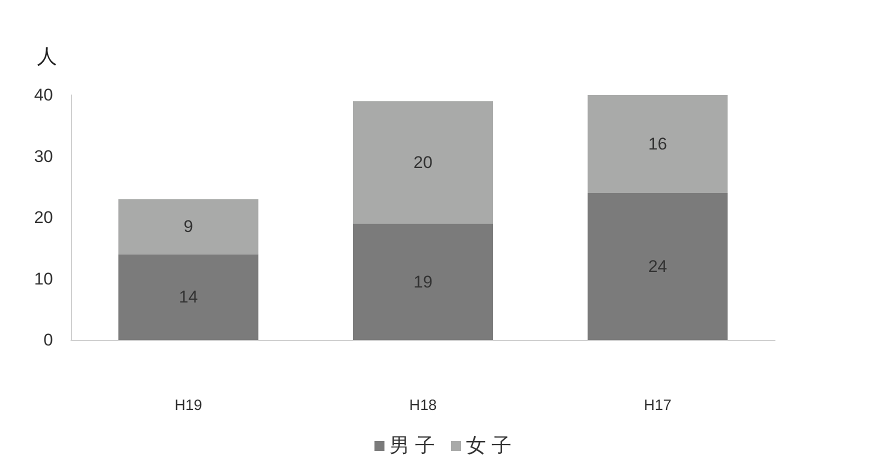  I want to click on y-tick-label: 10, so click(43, 278).